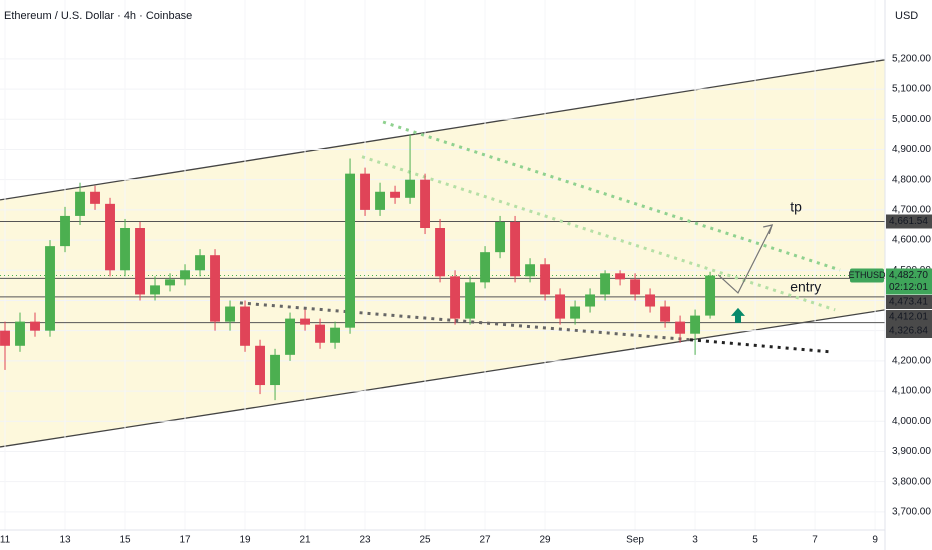 Image resolution: width=932 pixels, height=550 pixels. I want to click on symbol-label: ETHUSD, so click(867, 275).